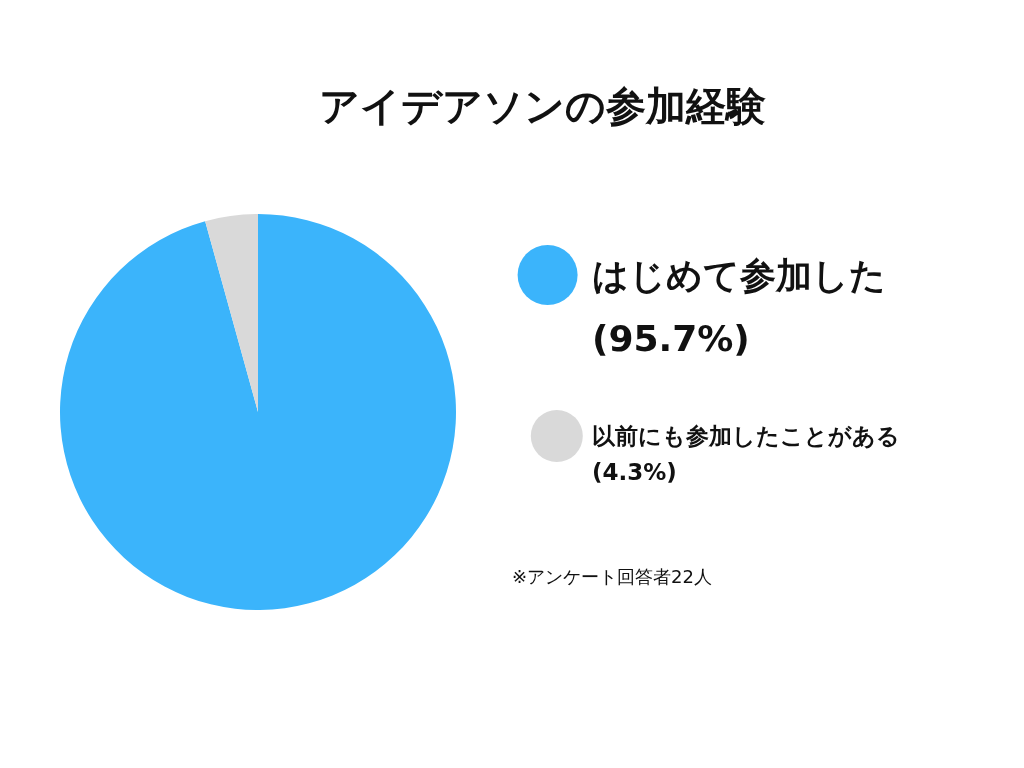 The image size is (1024, 768). What do you see at coordinates (671, 338) in the screenshot?
I see `data-label: (95.7%)` at bounding box center [671, 338].